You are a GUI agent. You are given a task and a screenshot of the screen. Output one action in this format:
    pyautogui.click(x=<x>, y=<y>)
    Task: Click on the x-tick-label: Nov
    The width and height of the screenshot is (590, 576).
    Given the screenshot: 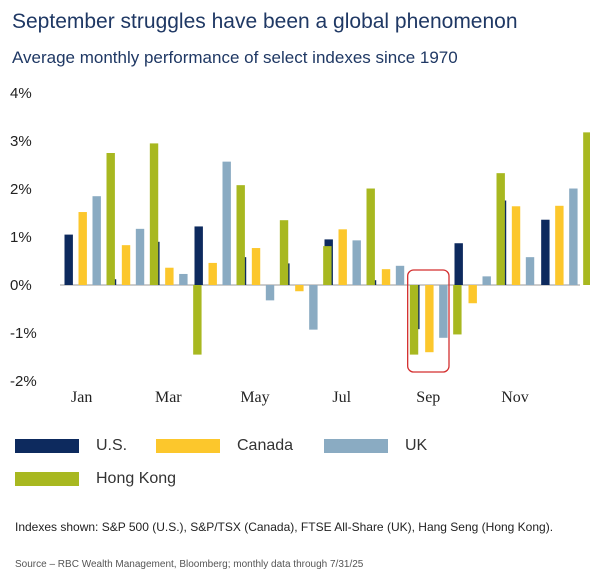 What is the action you would take?
    pyautogui.click(x=515, y=397)
    